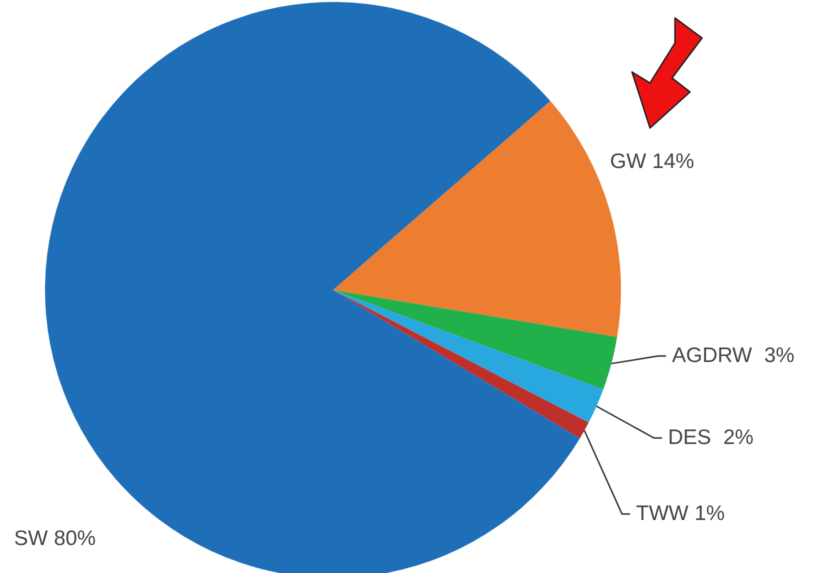  Describe the element at coordinates (75, 538) in the screenshot. I see `data-label: 80%` at that location.